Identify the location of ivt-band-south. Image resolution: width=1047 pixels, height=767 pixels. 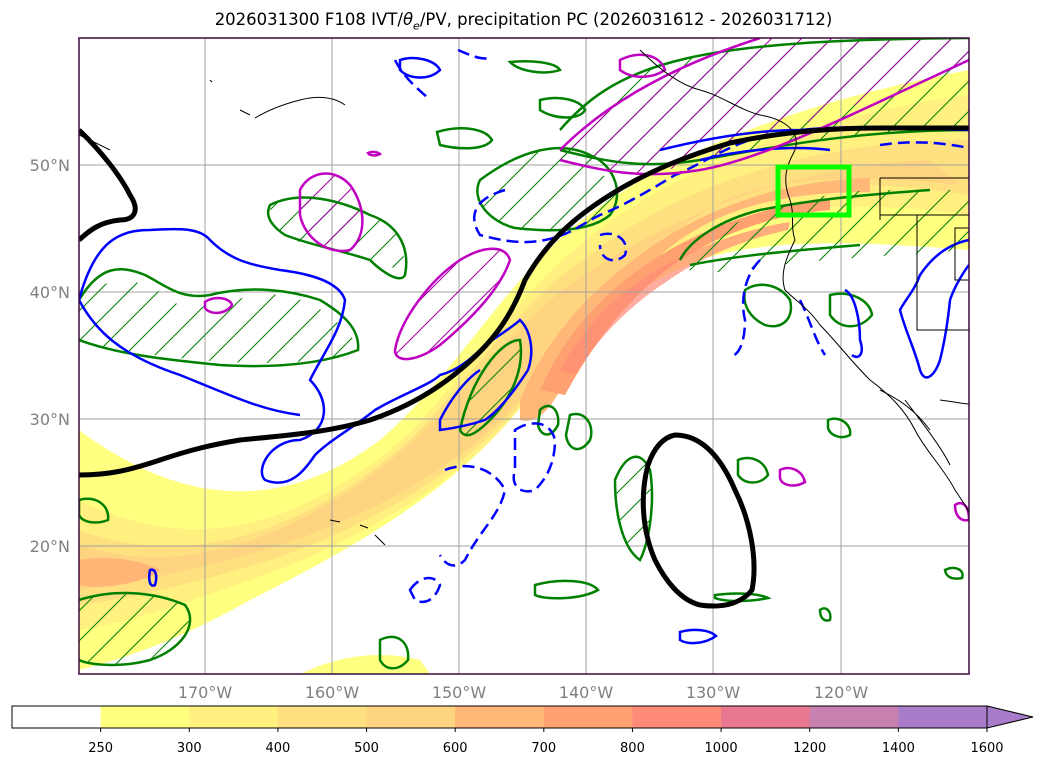
(119, 572).